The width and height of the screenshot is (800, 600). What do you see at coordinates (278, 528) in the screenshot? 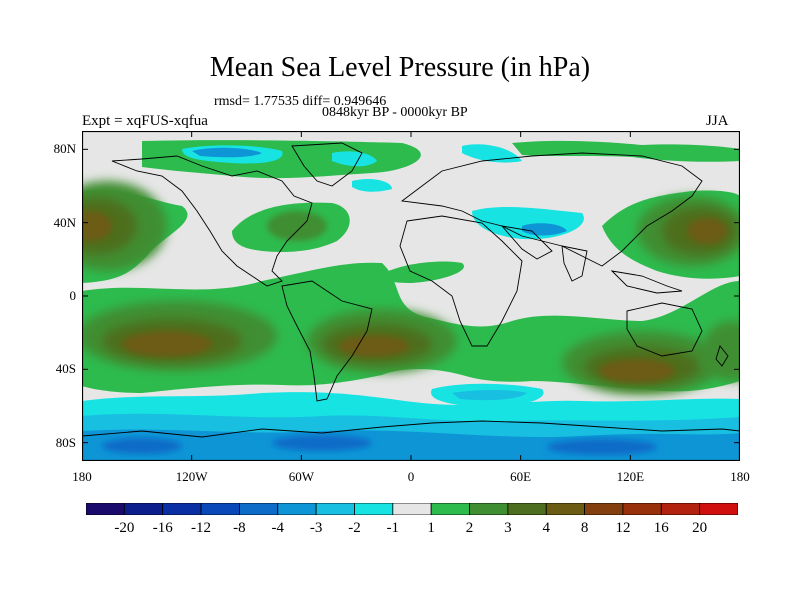
I see `colorbar-label: -4` at bounding box center [278, 528].